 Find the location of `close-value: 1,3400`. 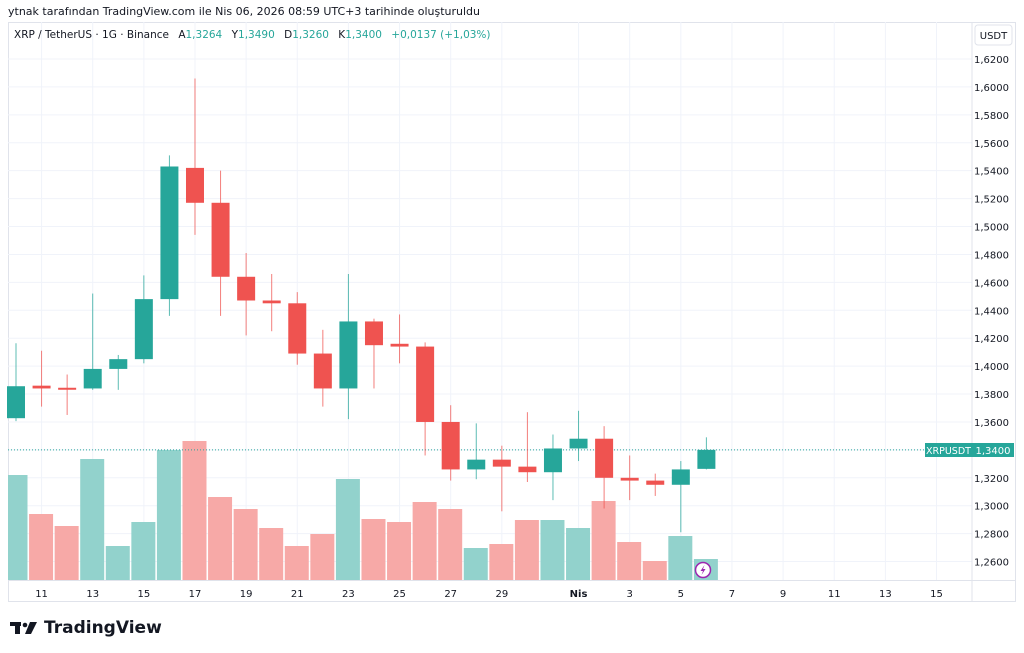

close-value: 1,3400 is located at coordinates (363, 35).